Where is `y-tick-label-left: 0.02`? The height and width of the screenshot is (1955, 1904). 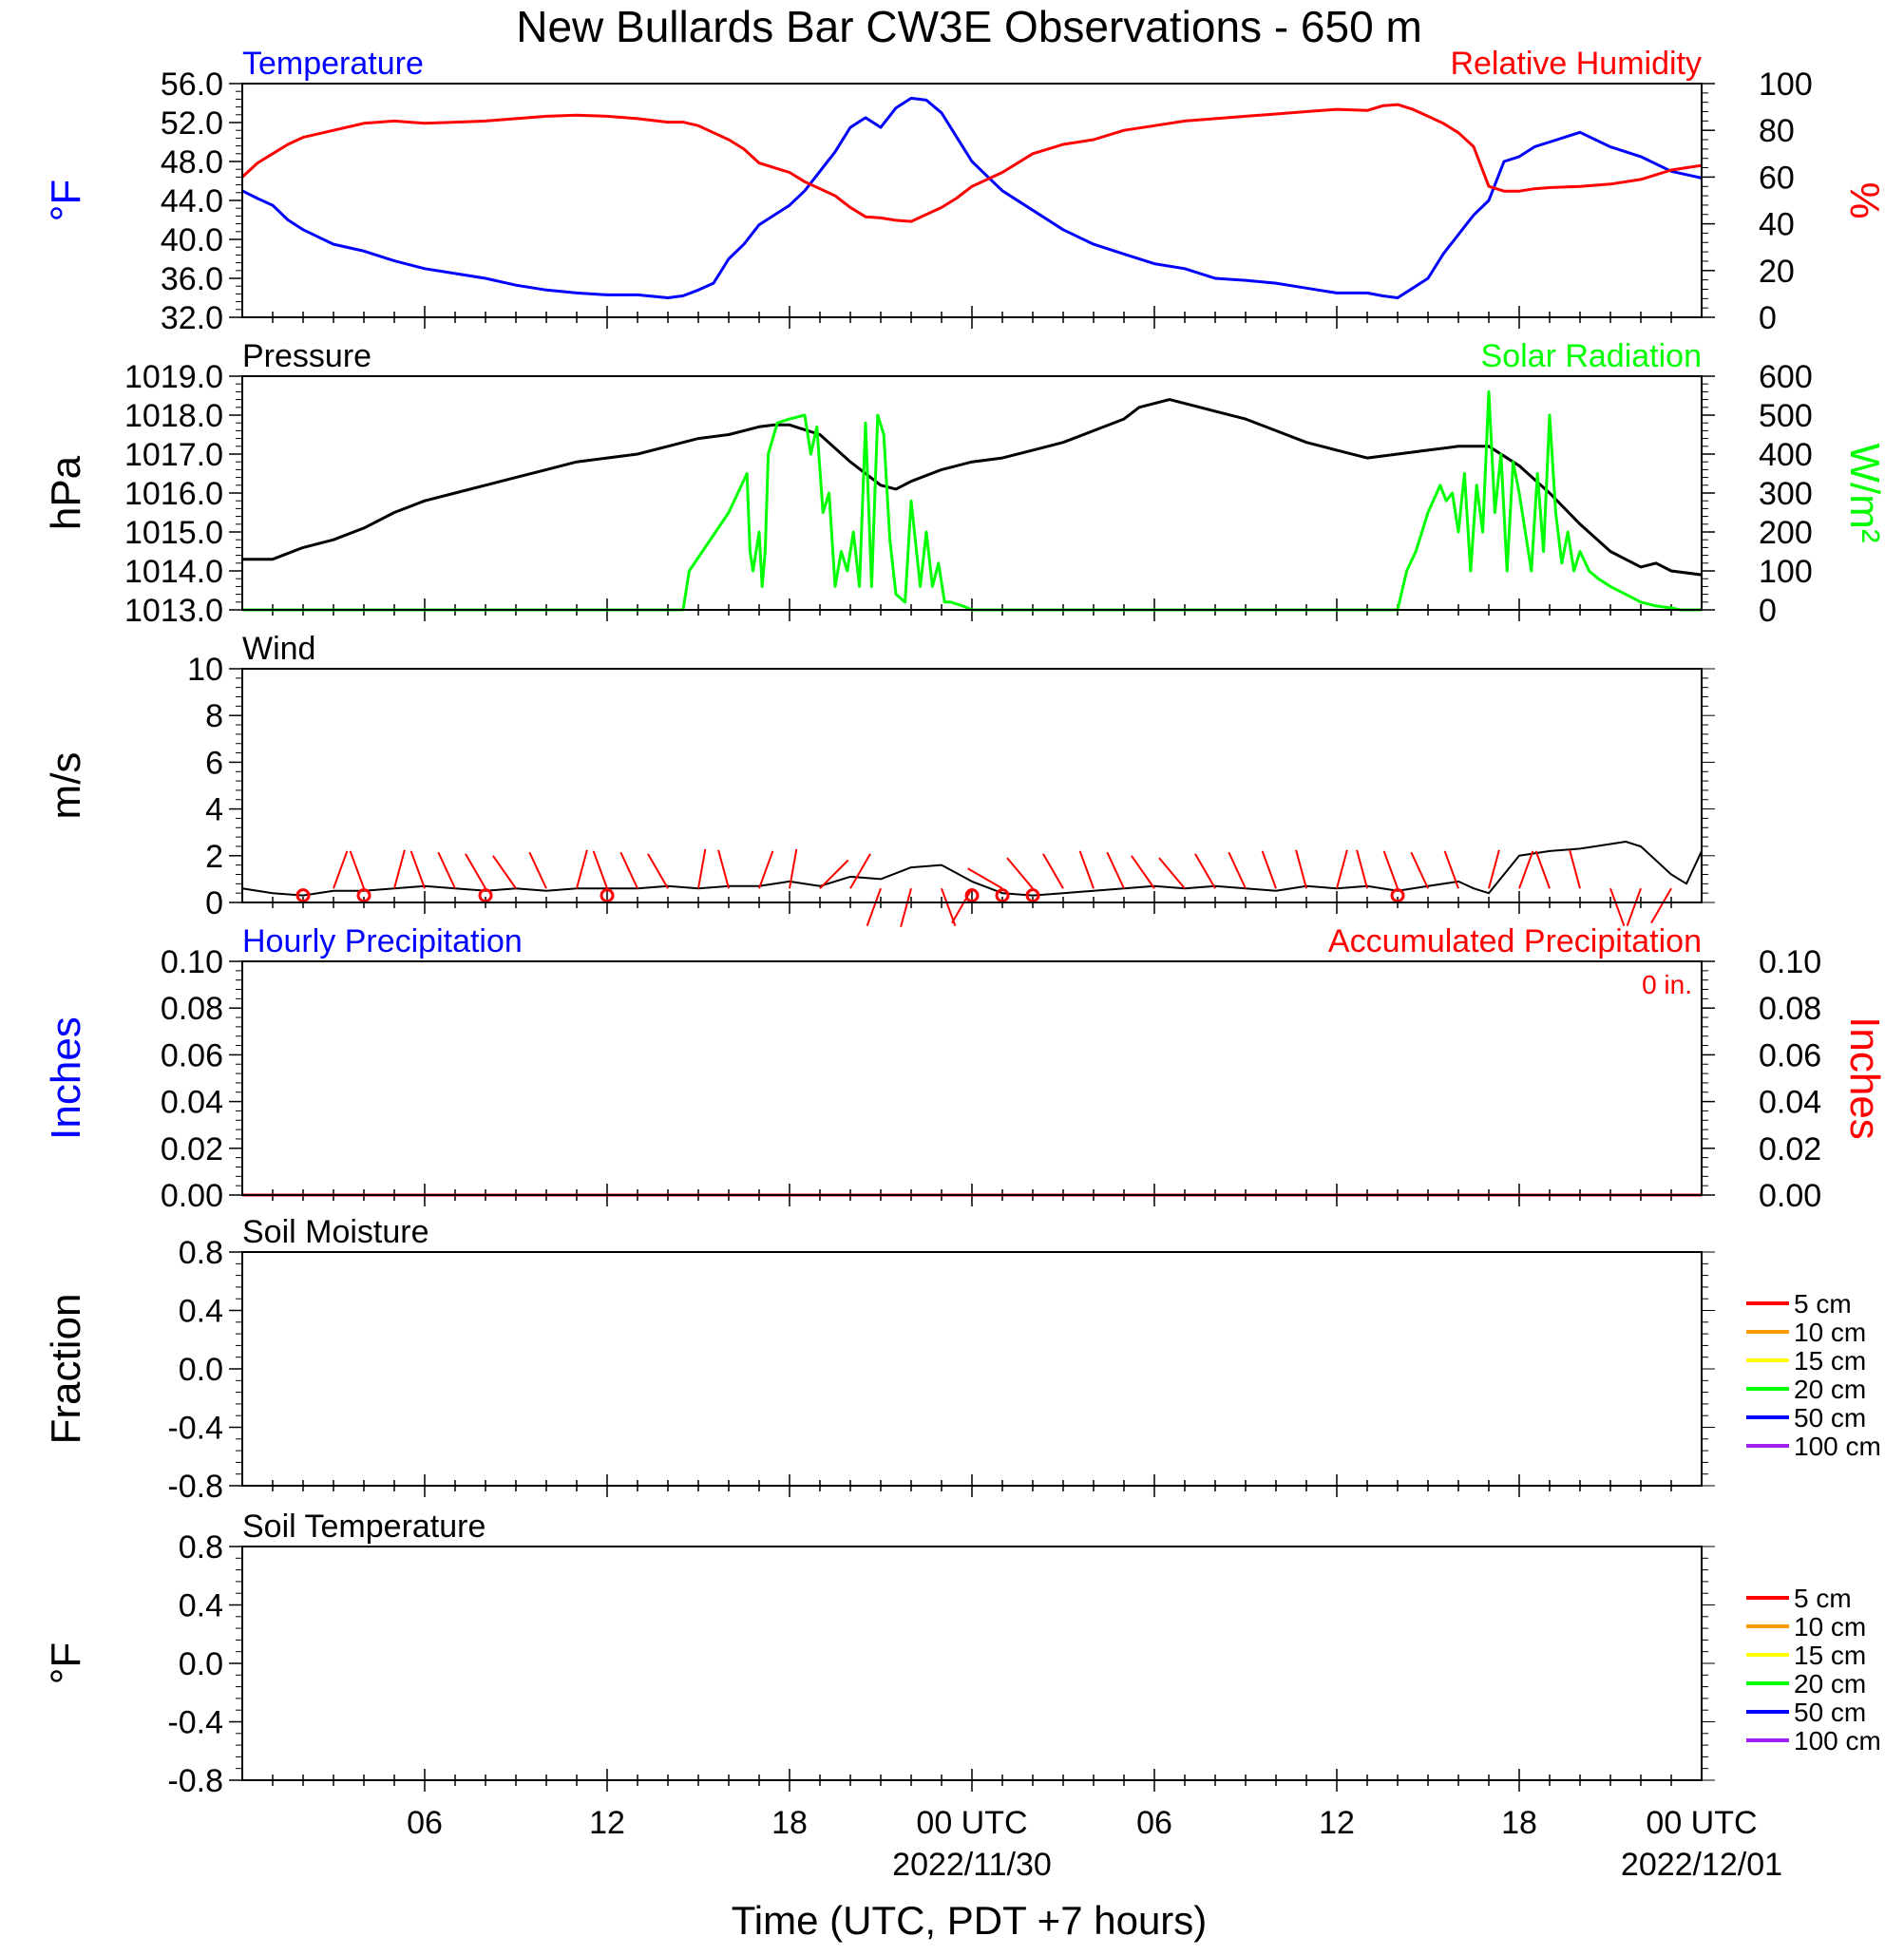 y-tick-label-left: 0.02 is located at coordinates (192, 1149).